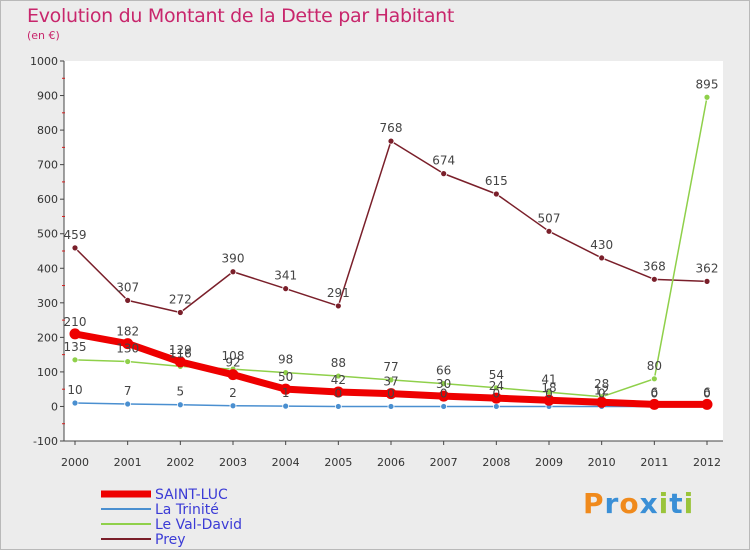 The width and height of the screenshot is (750, 550). Describe the element at coordinates (43, 35) in the screenshot. I see `chart-subtitle: (en €)` at that location.